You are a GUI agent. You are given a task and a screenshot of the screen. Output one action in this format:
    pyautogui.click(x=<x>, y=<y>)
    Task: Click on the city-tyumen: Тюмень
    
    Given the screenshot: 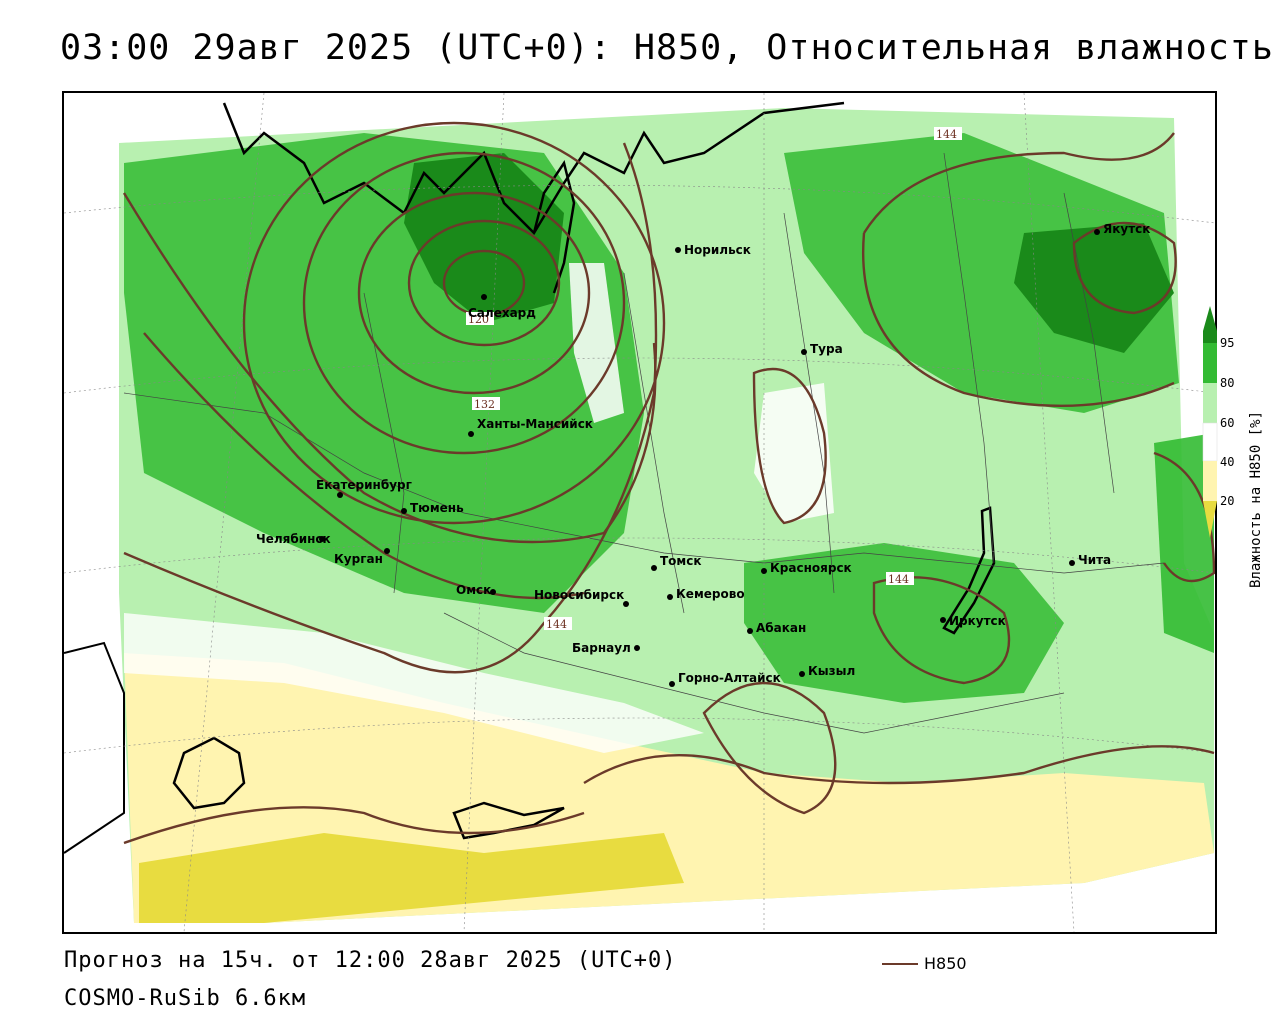 What is the action you would take?
    pyautogui.click(x=432, y=508)
    